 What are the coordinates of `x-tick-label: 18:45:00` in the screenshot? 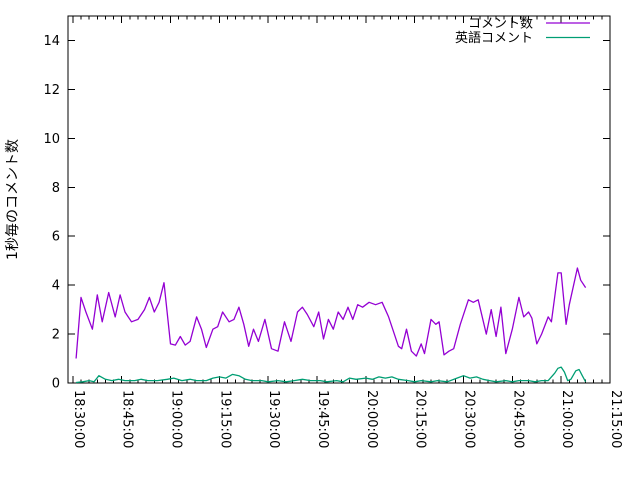 It's located at (127, 419).